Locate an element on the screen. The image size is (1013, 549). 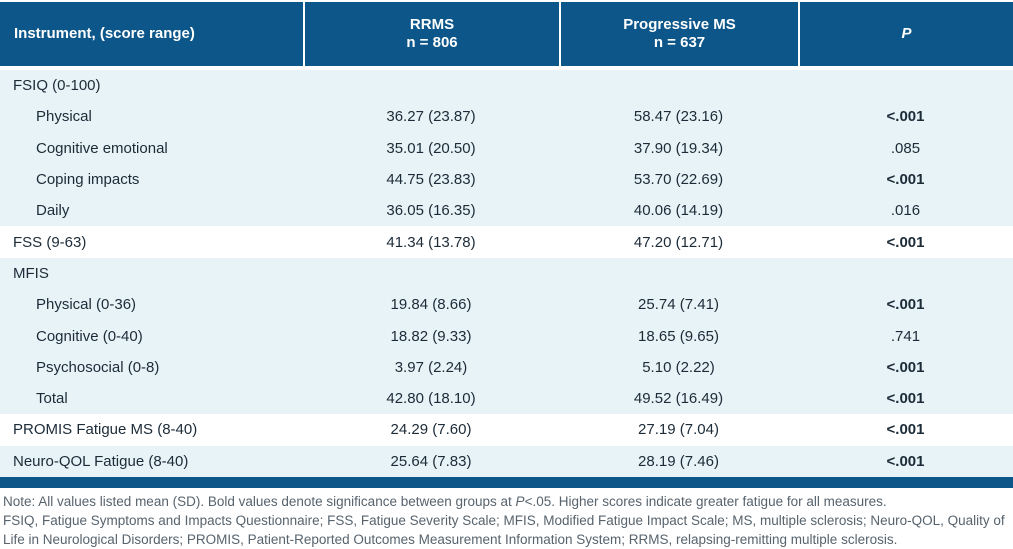
rrms-value: 42.80 (18.10) is located at coordinates (431, 399).